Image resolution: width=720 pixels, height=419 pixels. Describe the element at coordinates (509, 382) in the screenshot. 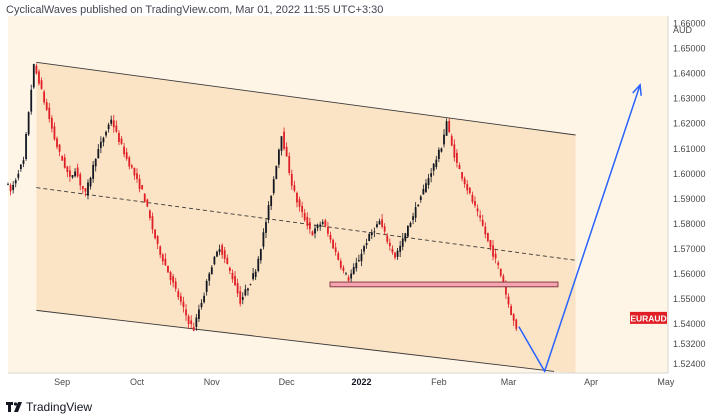

I see `x-tick-label: Mar` at that location.